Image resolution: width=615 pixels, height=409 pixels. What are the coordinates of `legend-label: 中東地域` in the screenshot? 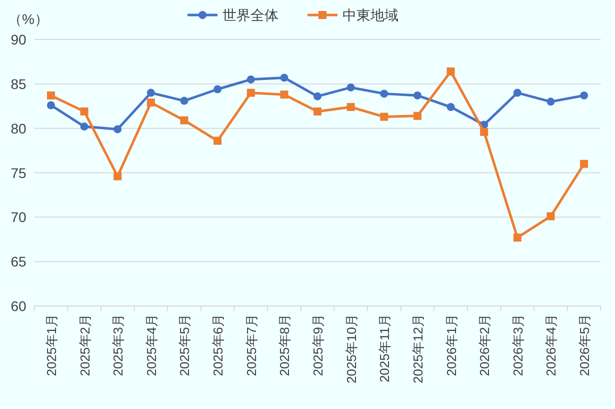 It's located at (370, 15).